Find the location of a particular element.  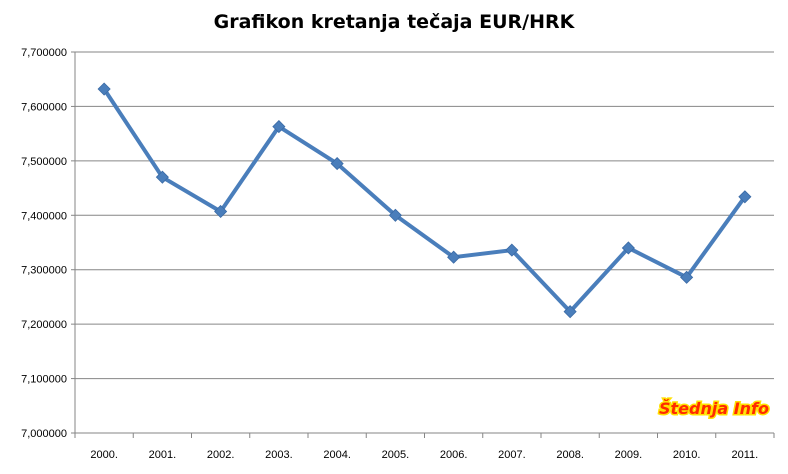

watermark-logo: Štednja Info is located at coordinates (714, 408).